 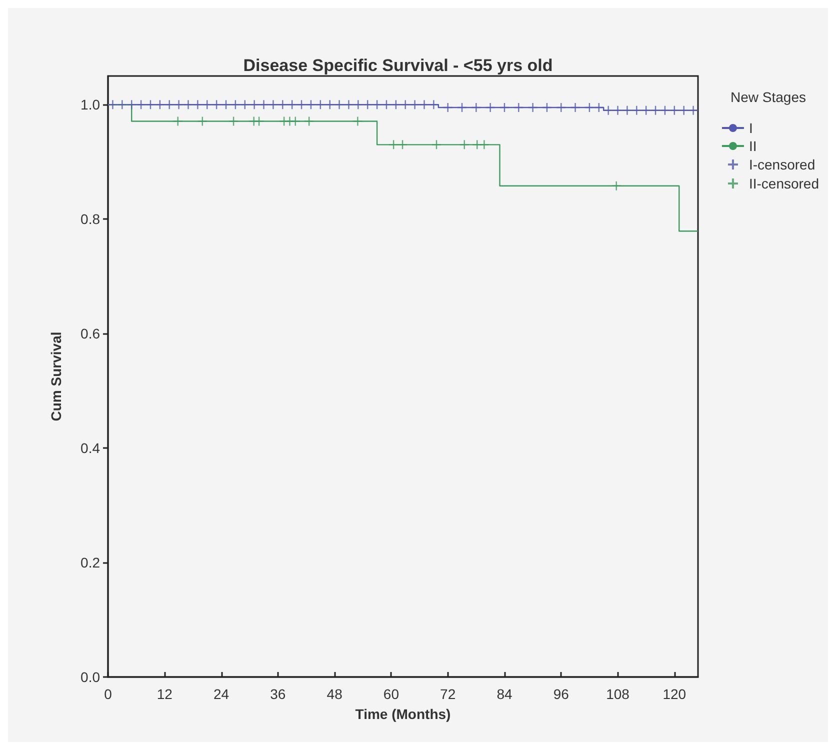 What do you see at coordinates (221, 694) in the screenshot?
I see `x-tick-label: 24` at bounding box center [221, 694].